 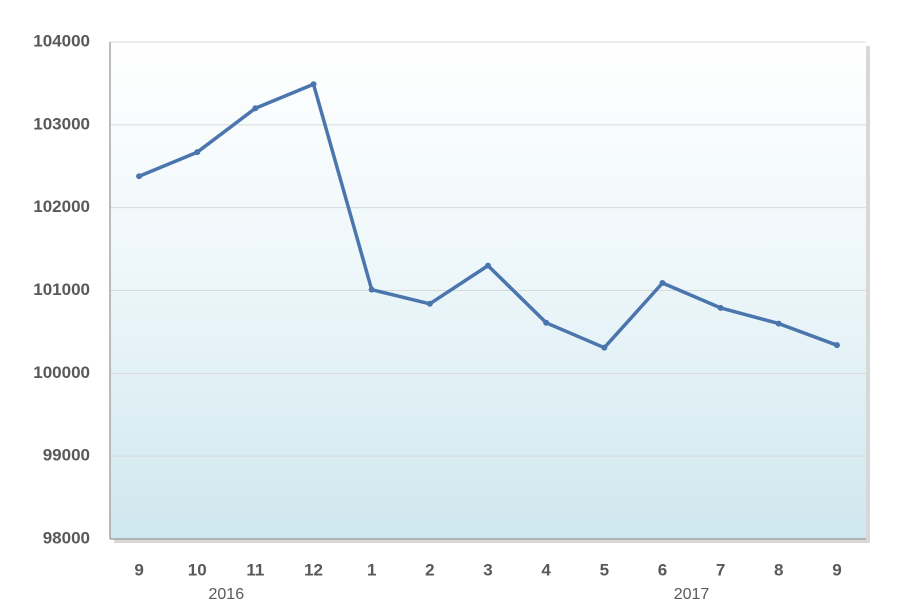 I want to click on x-tick-label: 4, so click(x=546, y=569).